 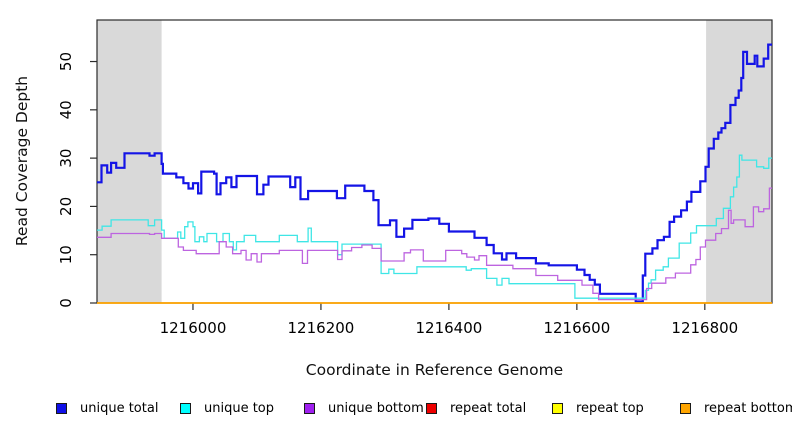 I want to click on x-axis-title: Coordinate in Reference Genome, so click(x=434, y=370).